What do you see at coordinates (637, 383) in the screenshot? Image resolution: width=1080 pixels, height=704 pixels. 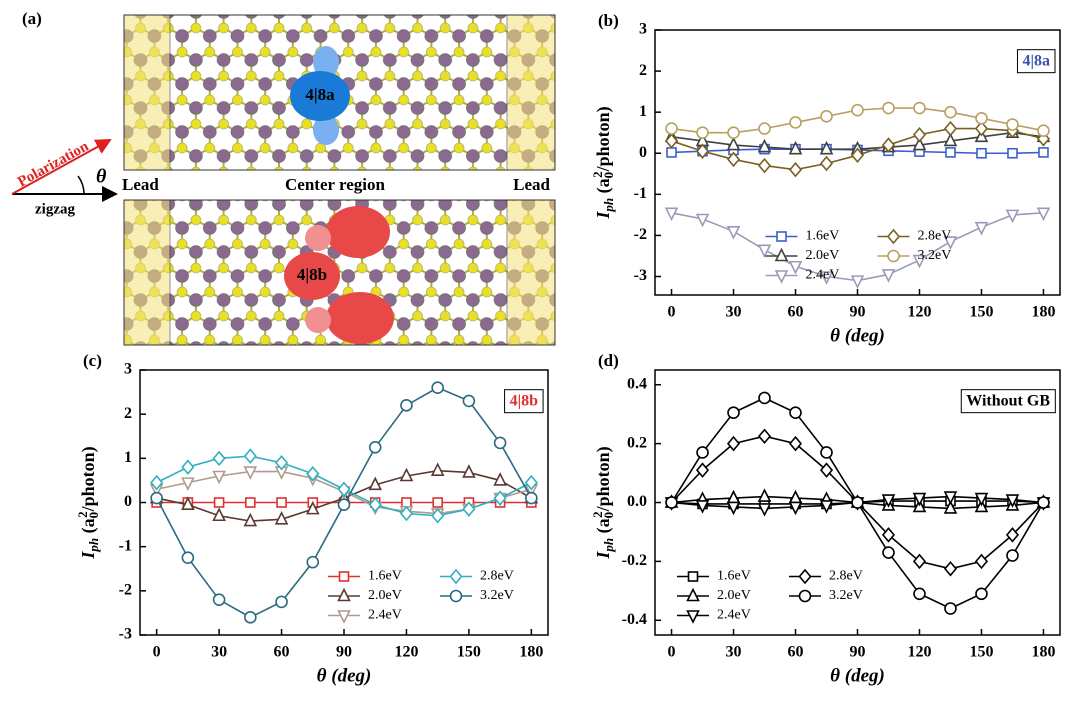 I see `y-tick-label: 0.4` at bounding box center [637, 383].